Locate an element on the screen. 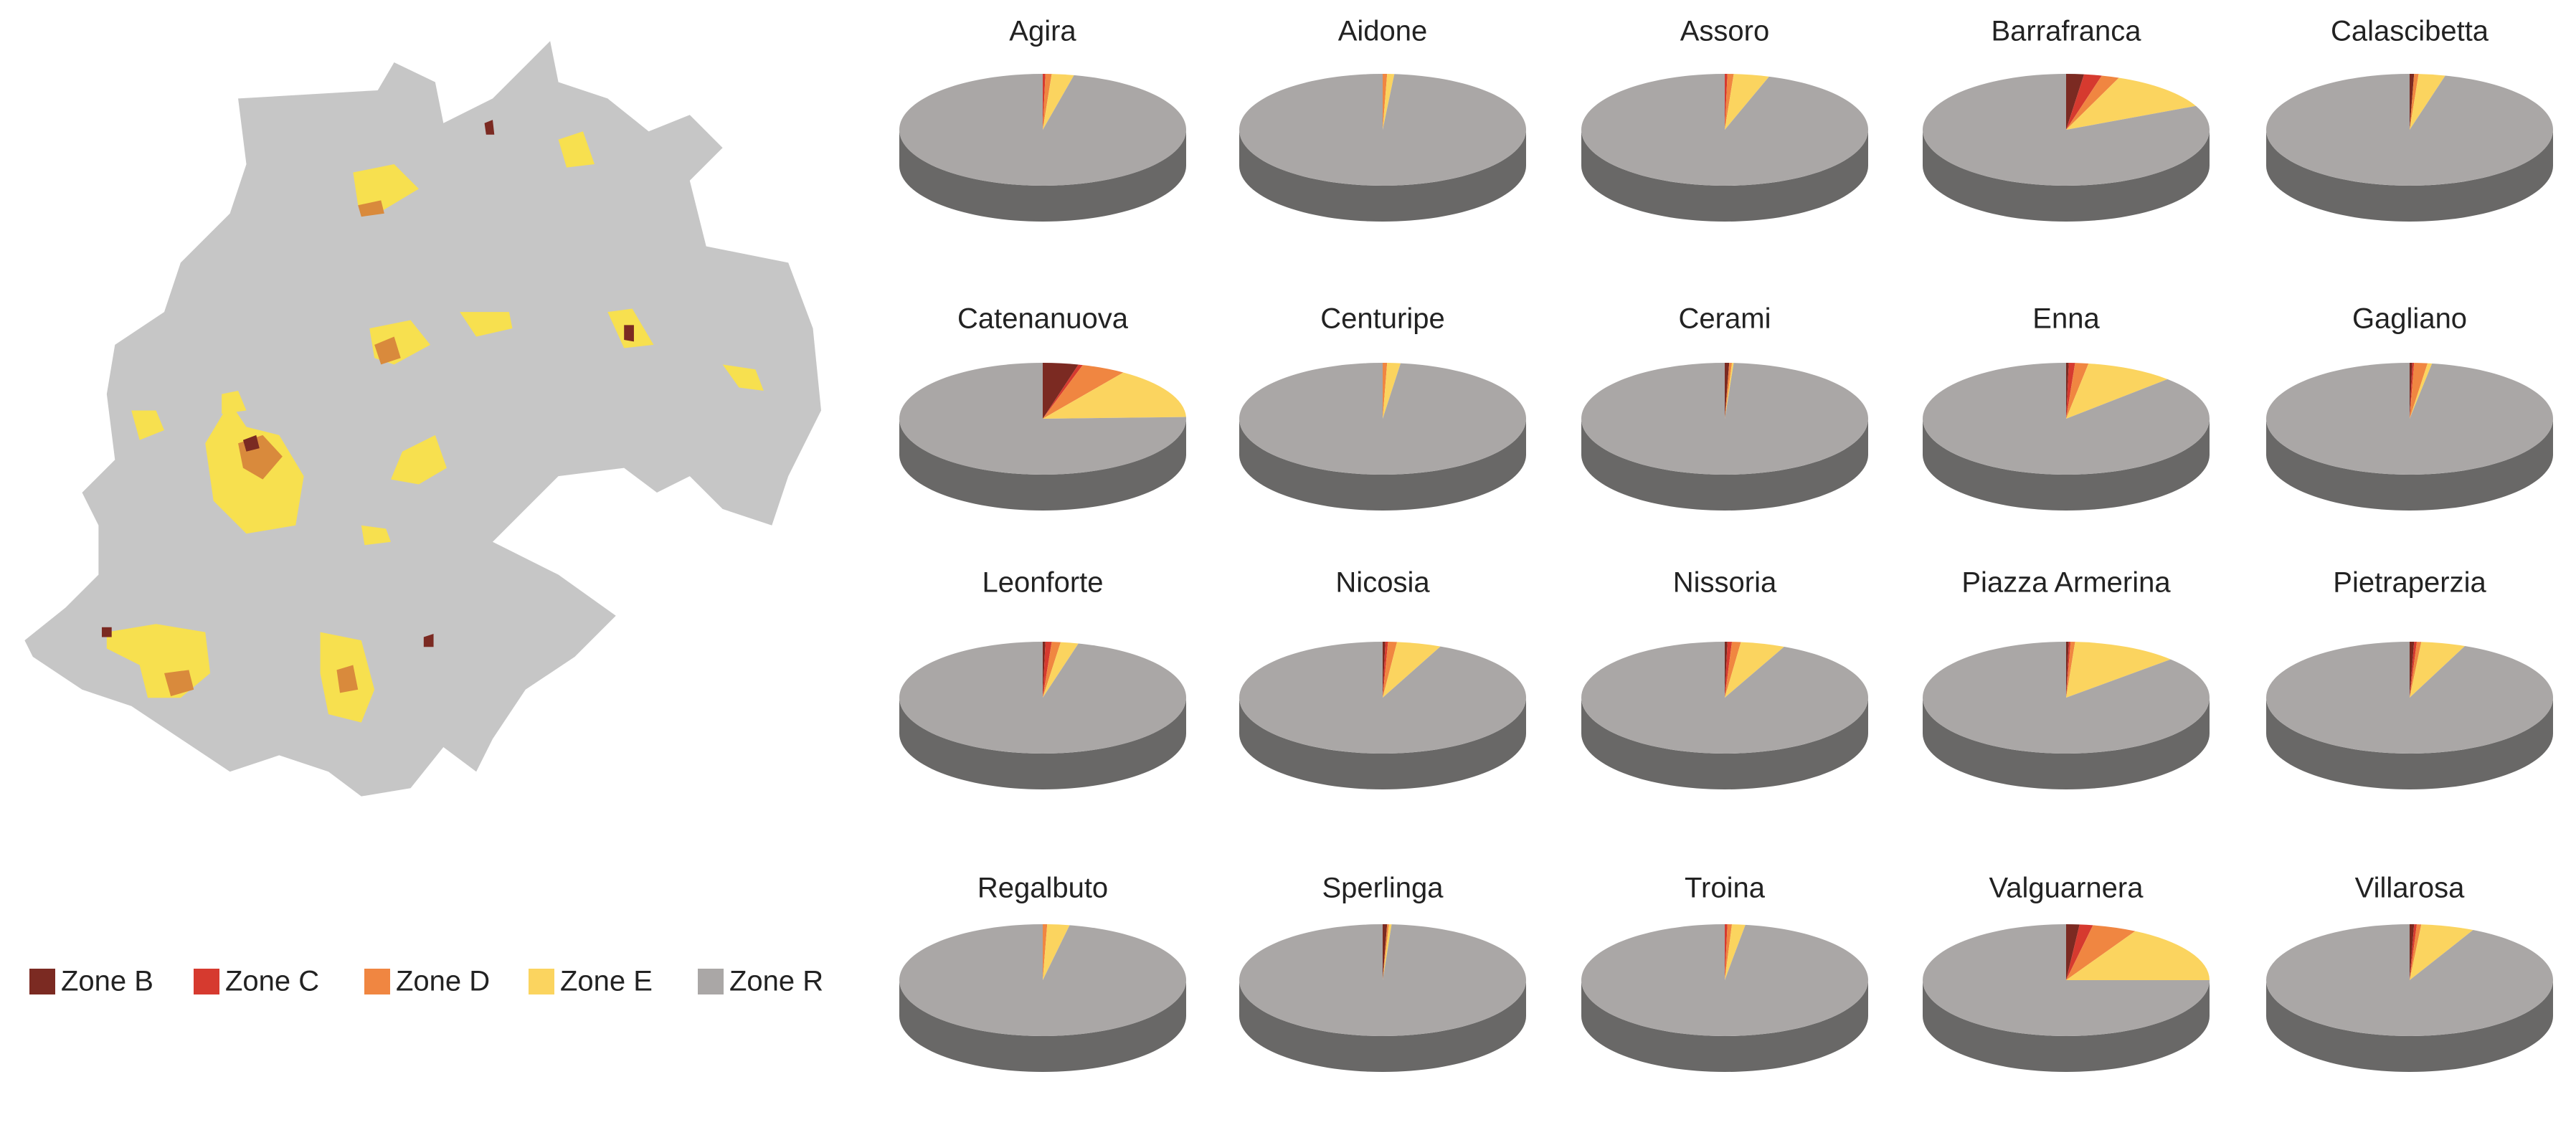 This screenshot has height=1130, width=2576. pie-title: Centuripe is located at coordinates (1382, 319).